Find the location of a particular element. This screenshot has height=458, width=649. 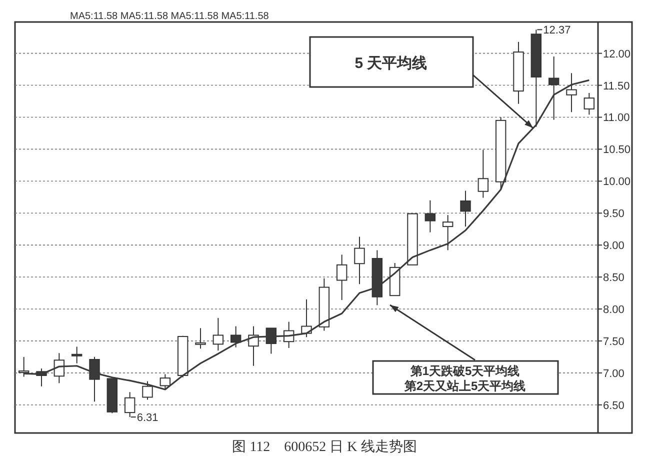

annotation: 12.37 is located at coordinates (557, 30).